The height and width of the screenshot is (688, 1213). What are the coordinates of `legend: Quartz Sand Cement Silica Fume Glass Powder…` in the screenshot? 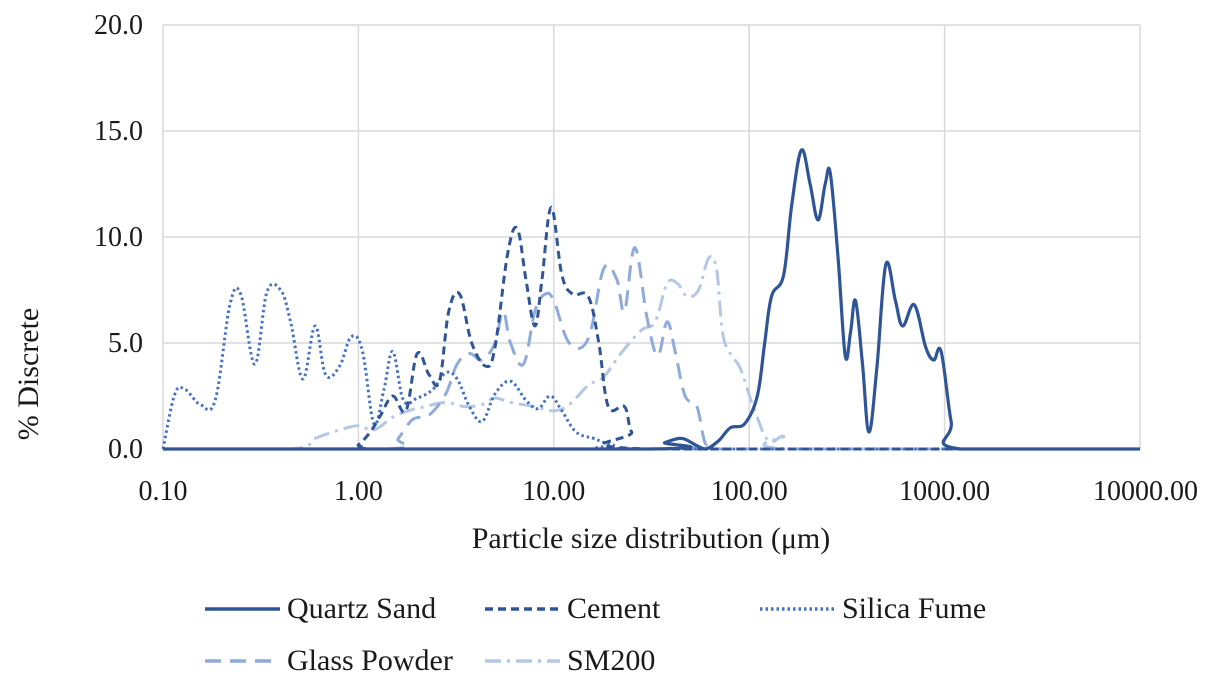 It's located at (595, 634).